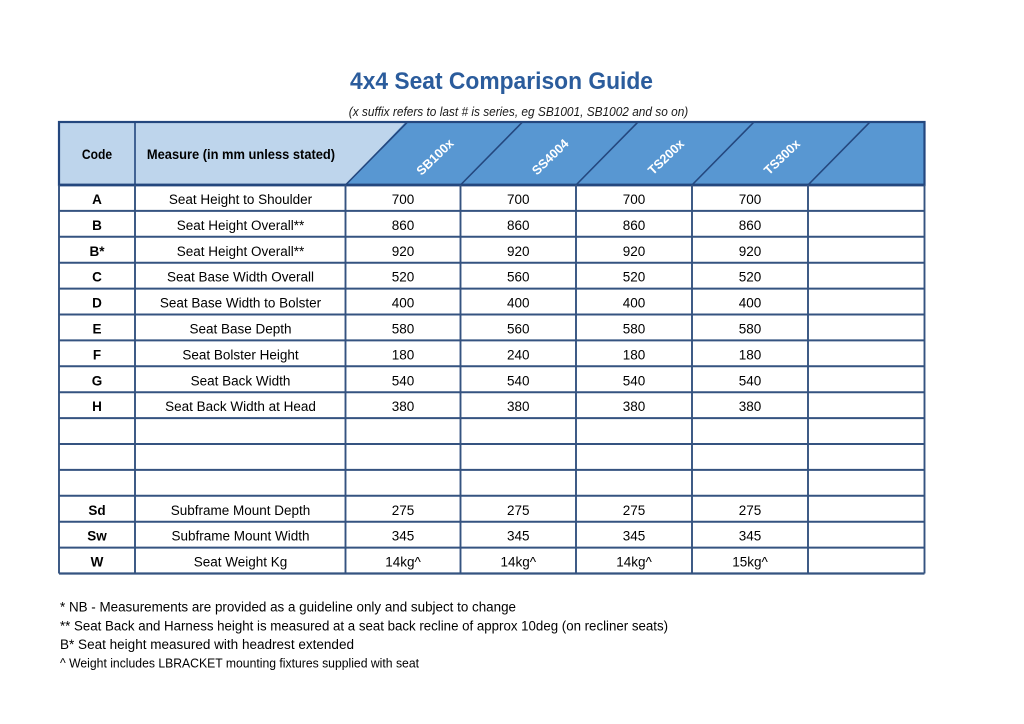 The height and width of the screenshot is (724, 1024). Describe the element at coordinates (97, 199) in the screenshot. I see `svg-text: A` at that location.